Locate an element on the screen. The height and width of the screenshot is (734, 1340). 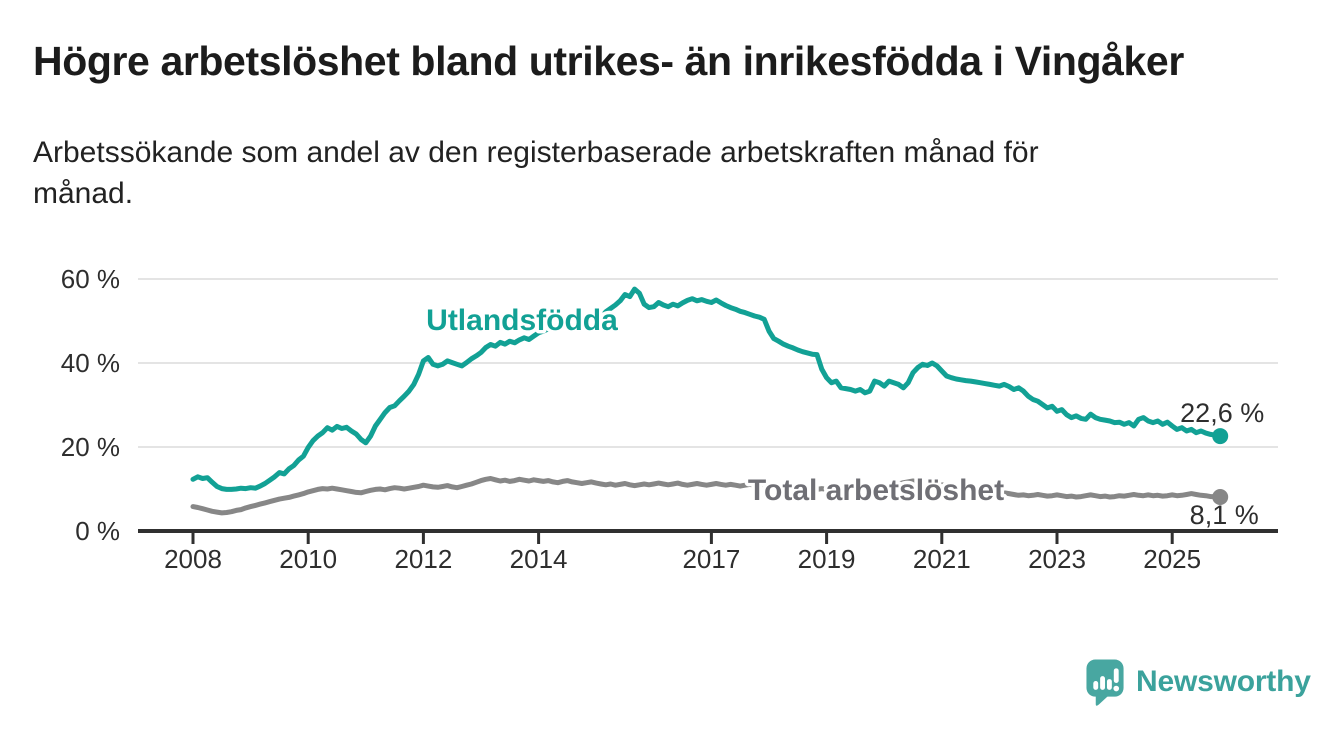
x-axis-tick-labels: 2008 2010 2012 2014 2017 2019 2021 2023 2025 is located at coordinates (682, 559).